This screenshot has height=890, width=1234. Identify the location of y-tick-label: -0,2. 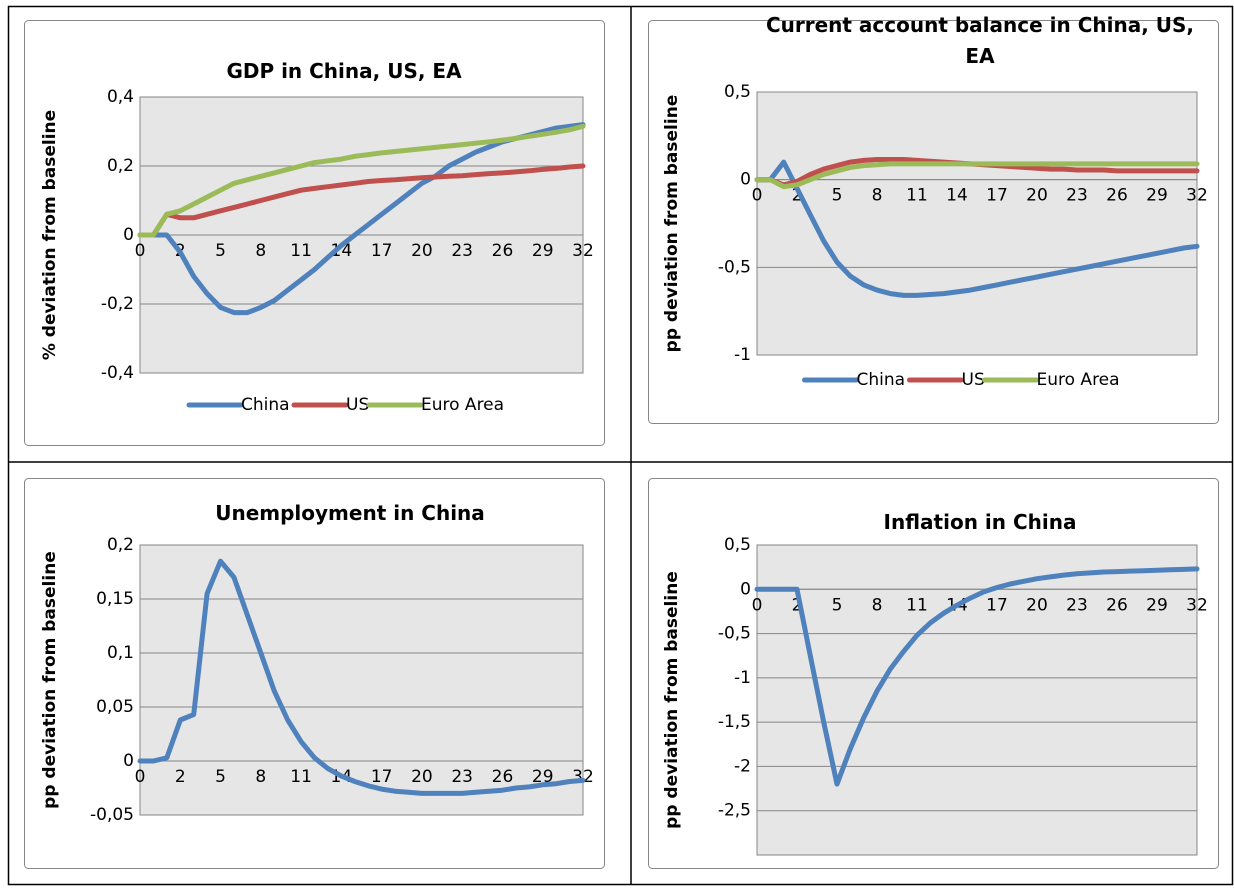
(117, 304).